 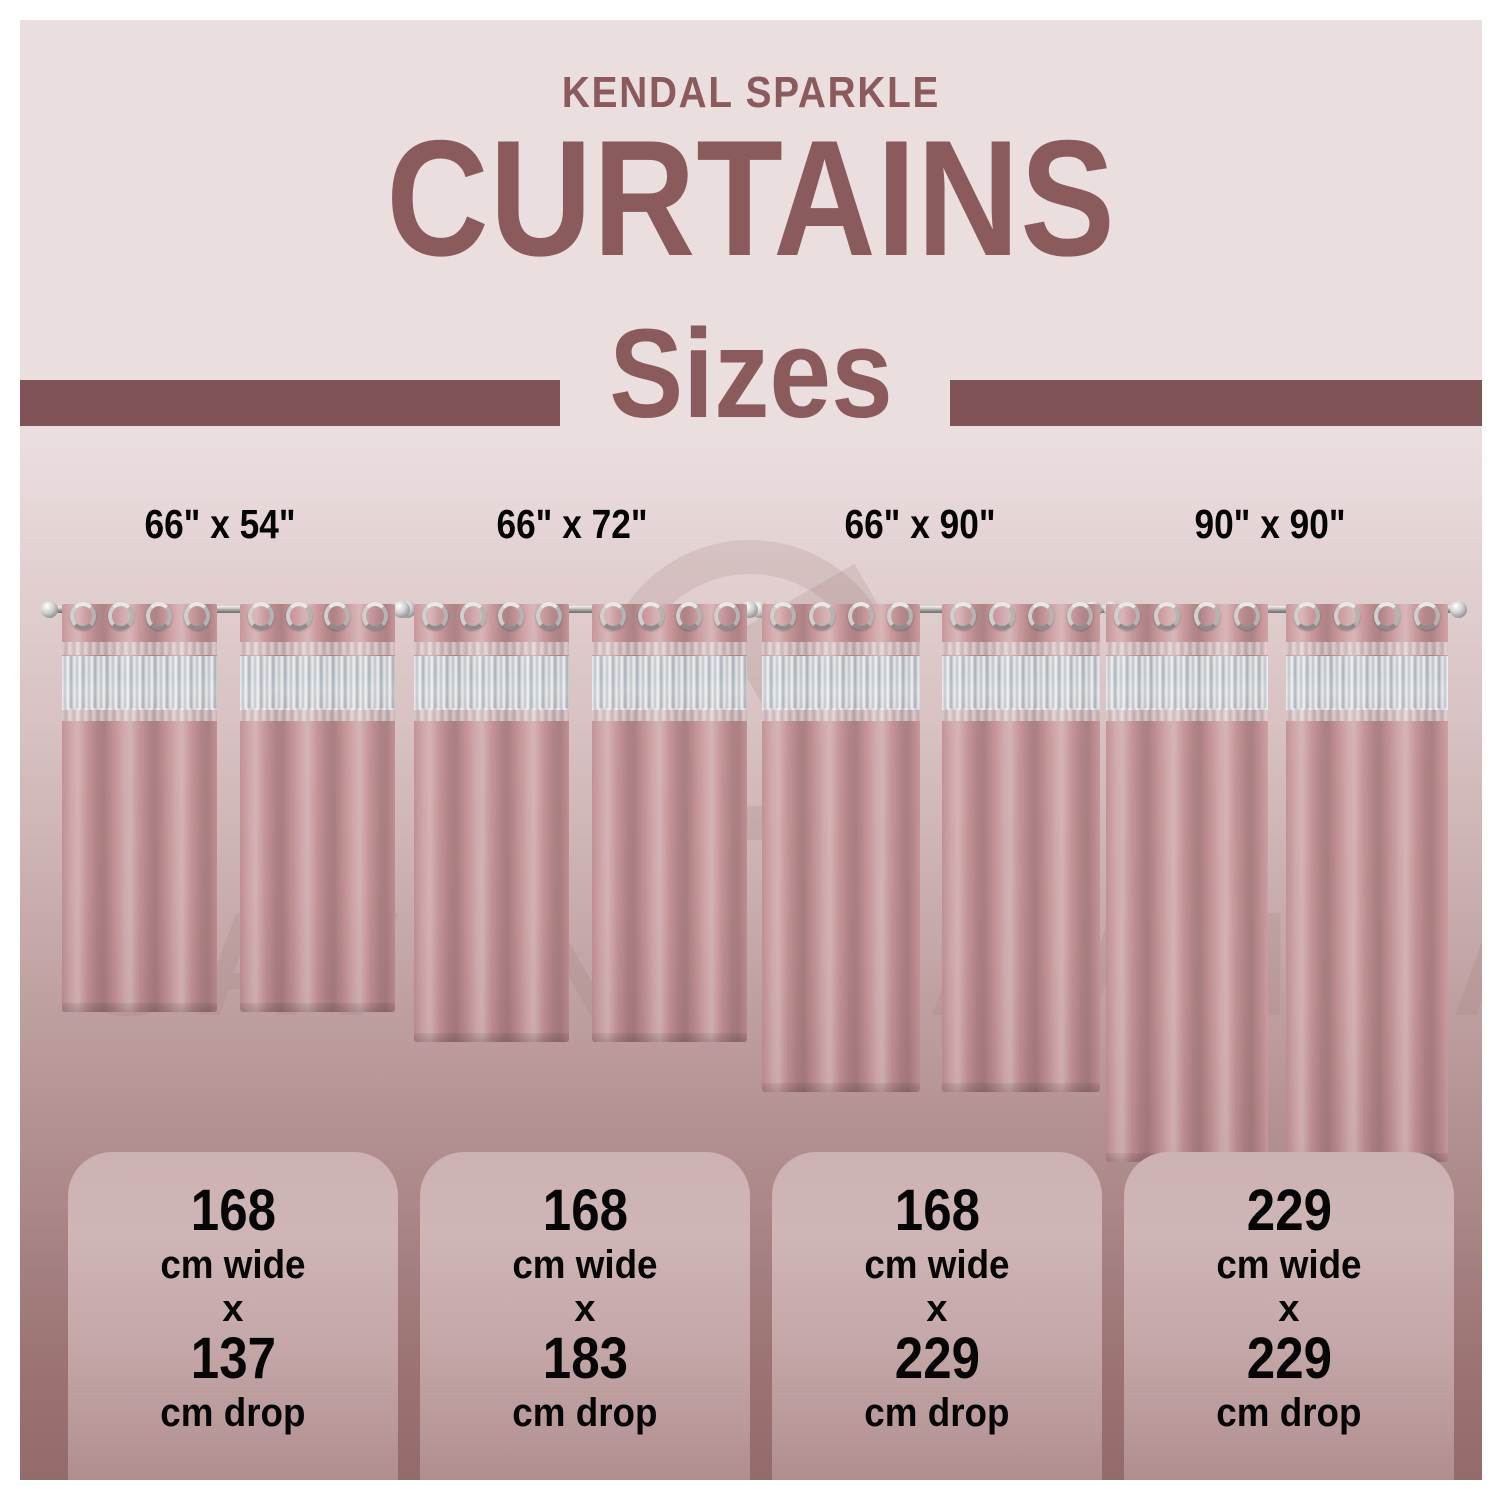 I want to click on size-label-2: 66" x 90", so click(x=920, y=524).